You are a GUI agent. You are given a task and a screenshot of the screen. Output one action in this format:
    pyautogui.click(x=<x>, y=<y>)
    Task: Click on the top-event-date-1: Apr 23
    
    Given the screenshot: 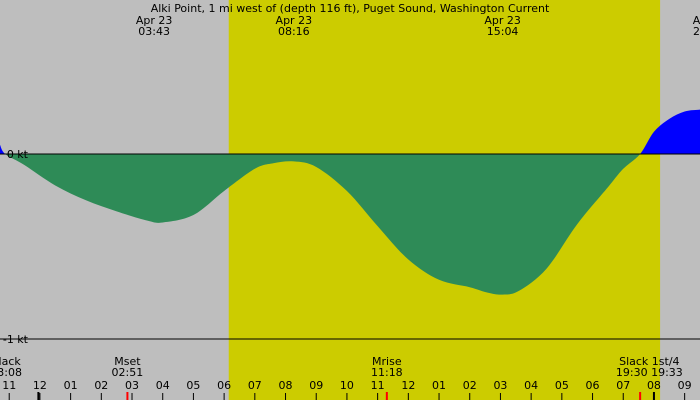 What is the action you would take?
    pyautogui.click(x=294, y=20)
    